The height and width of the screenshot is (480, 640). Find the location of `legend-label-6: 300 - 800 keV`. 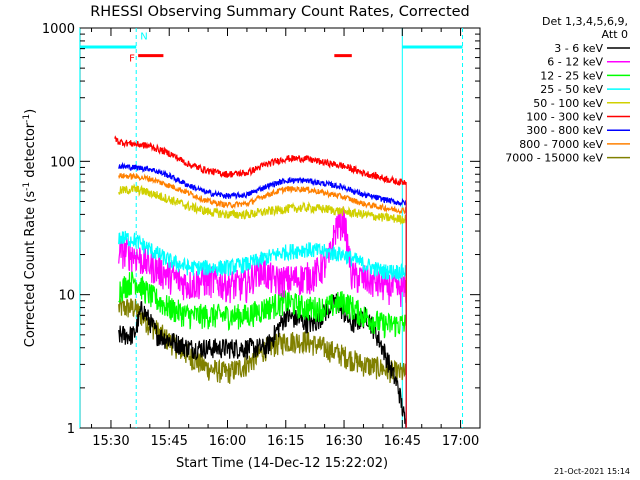

legend-label-6: 300 - 800 keV is located at coordinates (564, 130).